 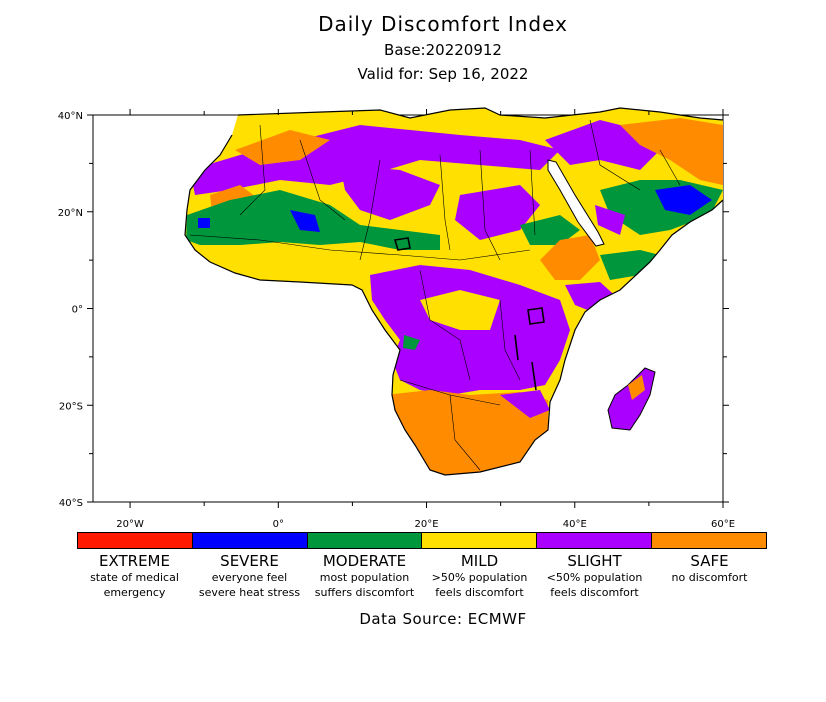 I want to click on lon-tick-label: 20°E, so click(x=427, y=524).